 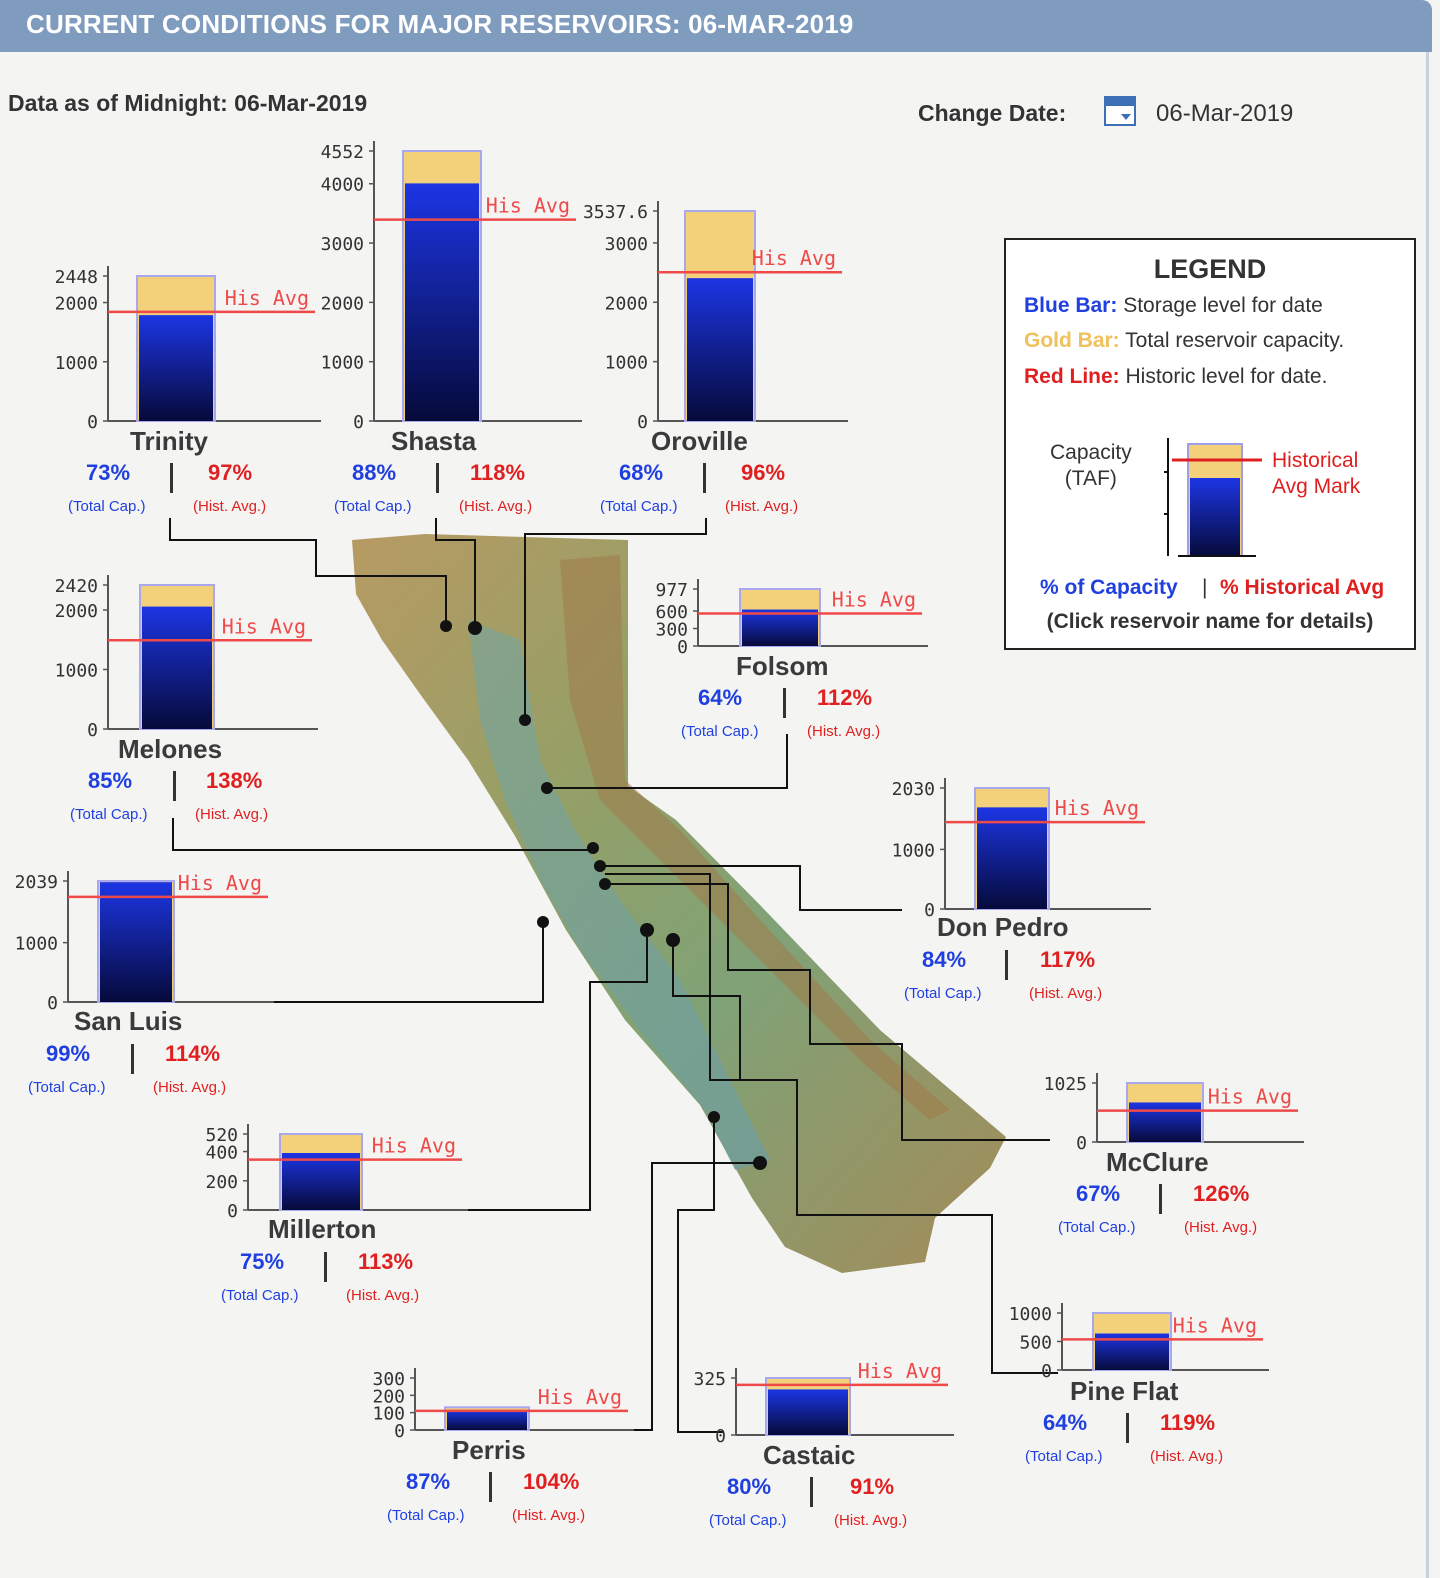 What do you see at coordinates (230, 472) in the screenshot?
I see `pct-hist-trinity: 97%` at bounding box center [230, 472].